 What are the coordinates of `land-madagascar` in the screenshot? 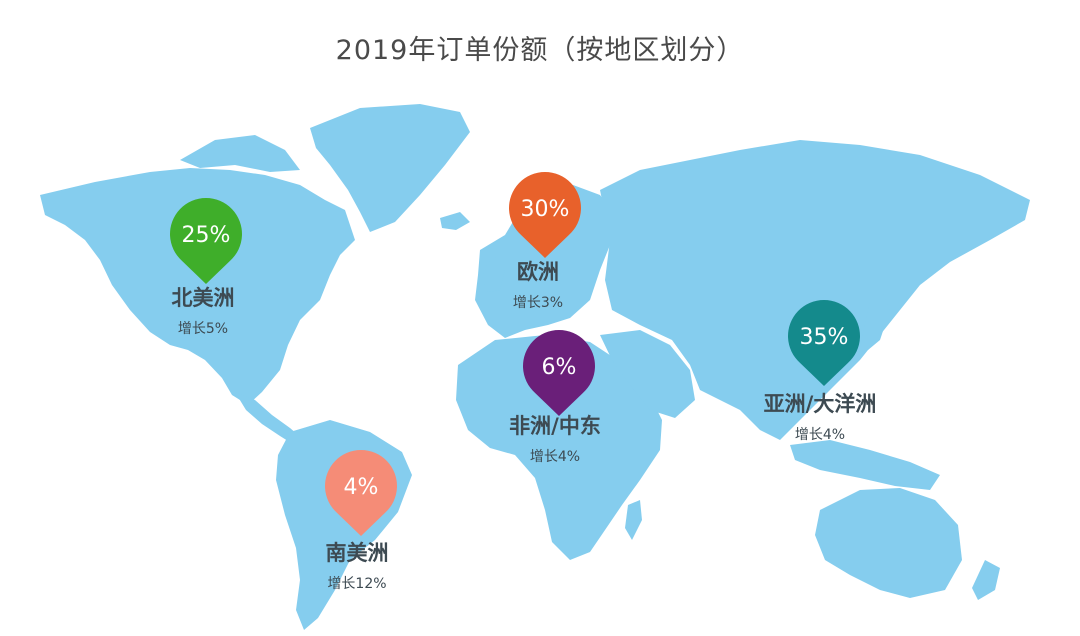 It's located at (633, 520).